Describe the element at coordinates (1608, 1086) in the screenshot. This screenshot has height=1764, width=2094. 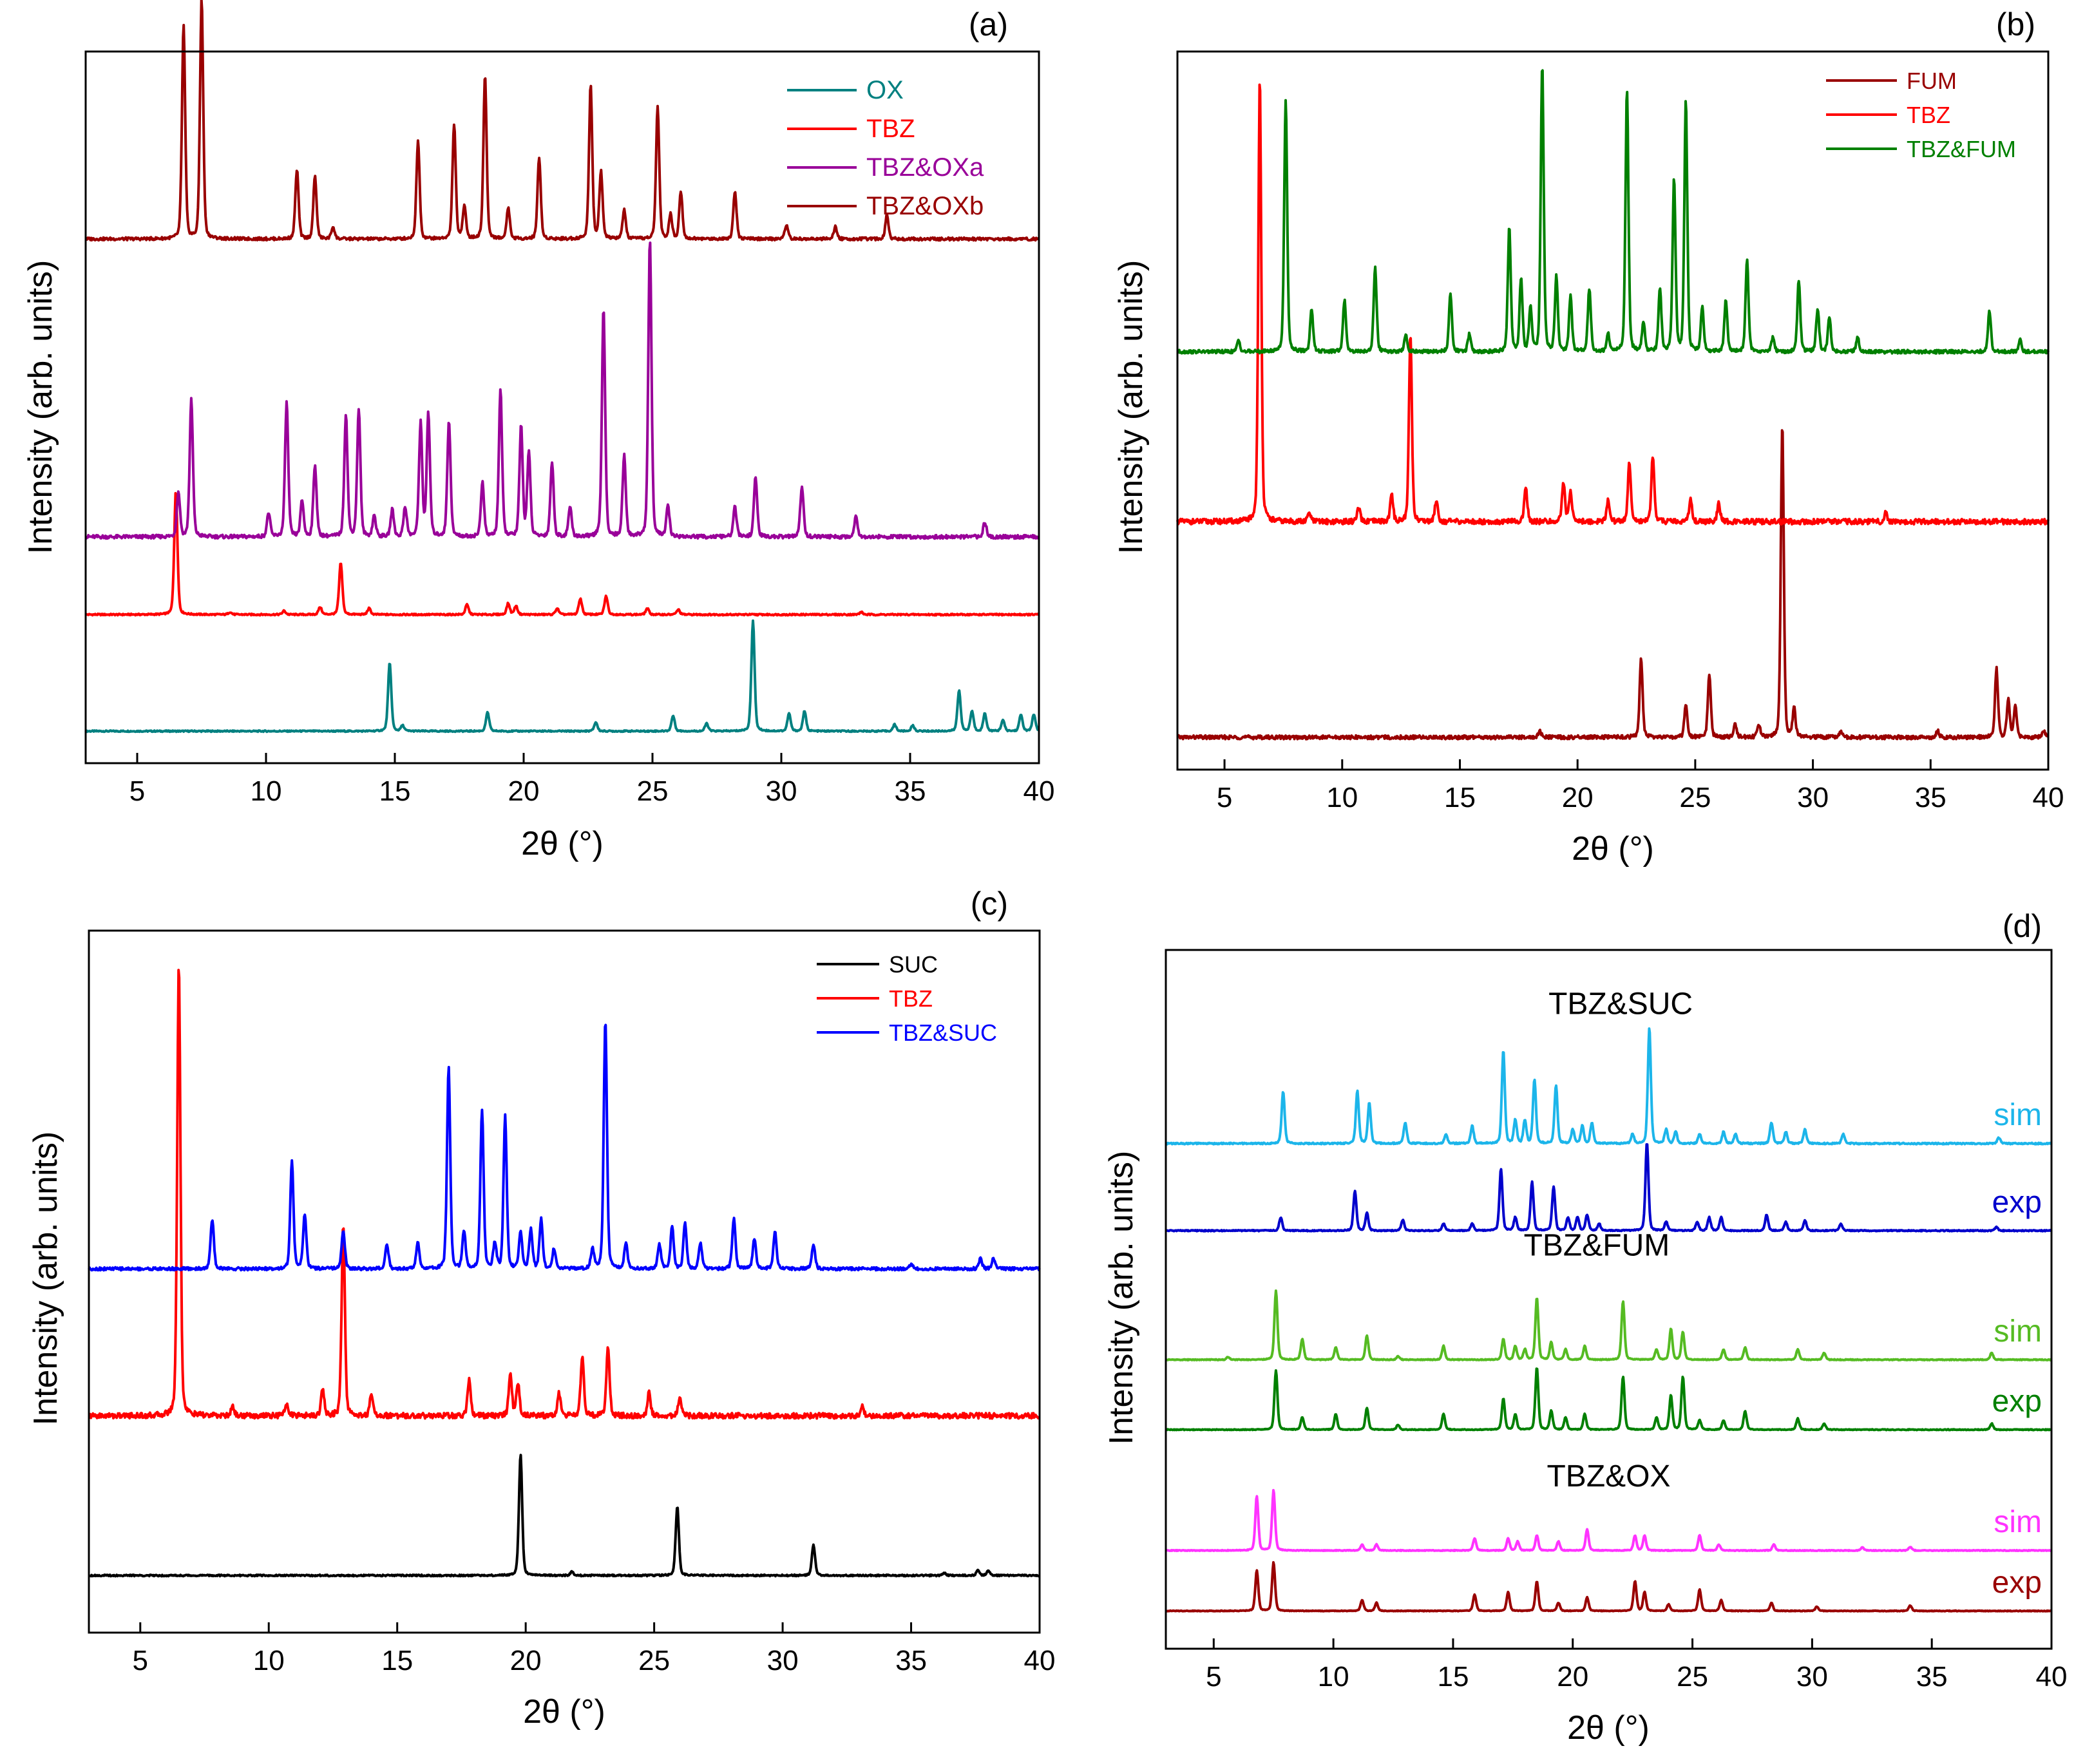
I see `pattern-tbz-suc-sim` at that location.